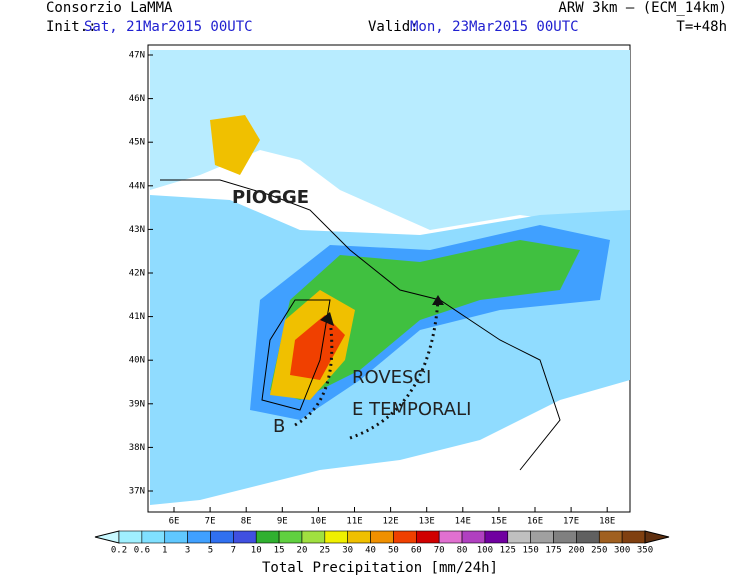  Describe the element at coordinates (142, 551) in the screenshot. I see `colorbar-label: 0.6` at that location.